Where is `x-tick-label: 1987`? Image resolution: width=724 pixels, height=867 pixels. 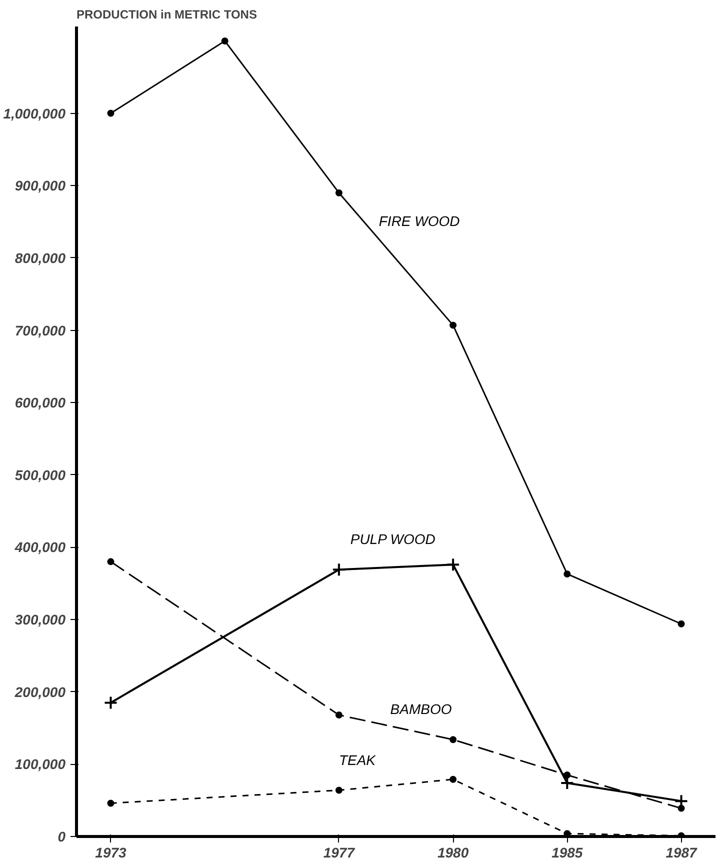 x-tick-label: 1987 is located at coordinates (682, 852).